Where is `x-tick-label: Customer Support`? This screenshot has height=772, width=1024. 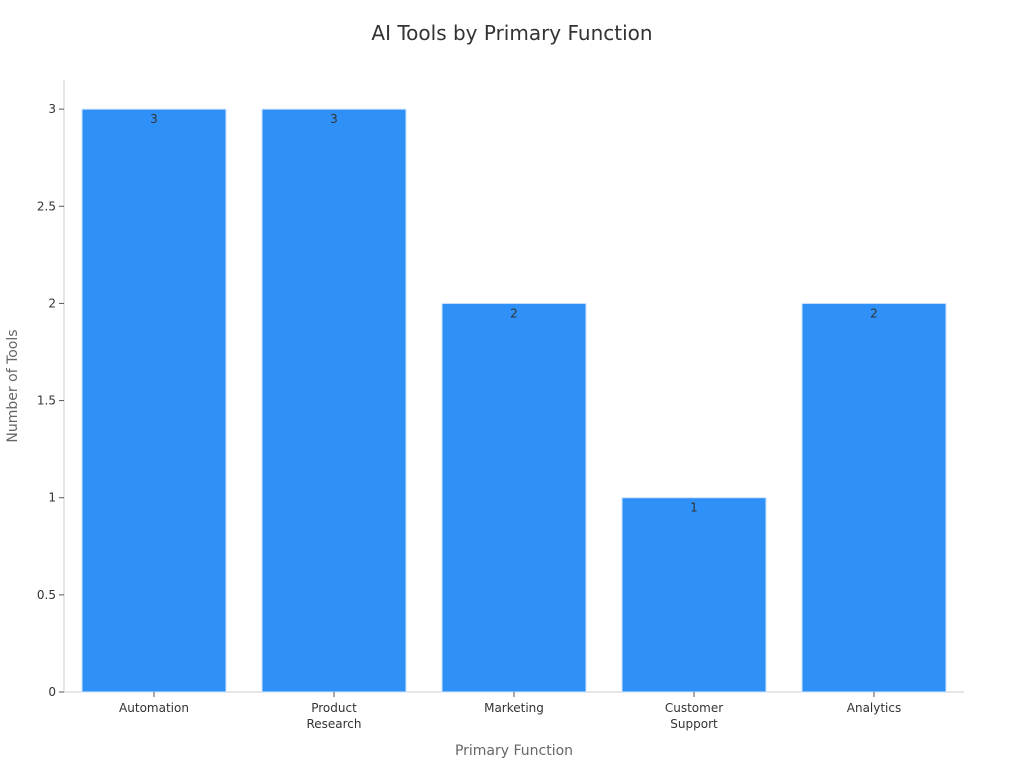 x-tick-label: Customer Support is located at coordinates (694, 716).